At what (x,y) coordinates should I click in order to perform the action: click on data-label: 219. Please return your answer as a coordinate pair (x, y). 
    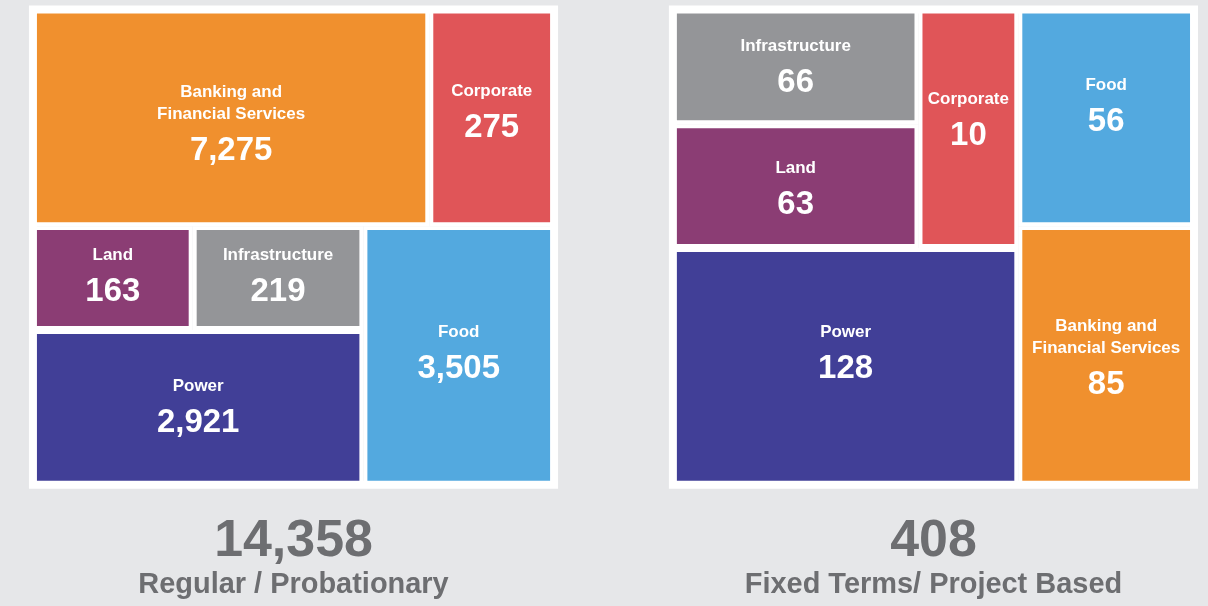
    Looking at the image, I should click on (278, 290).